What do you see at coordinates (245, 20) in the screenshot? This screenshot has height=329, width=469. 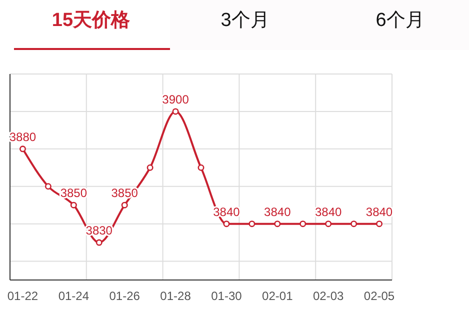 I see `text: 3个月` at bounding box center [245, 20].